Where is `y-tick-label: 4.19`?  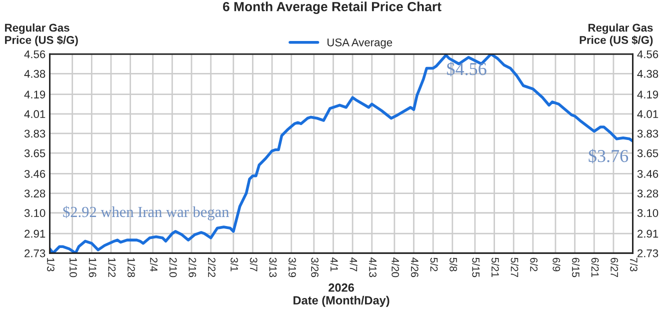
y-tick-label: 4.19 is located at coordinates (35, 94).